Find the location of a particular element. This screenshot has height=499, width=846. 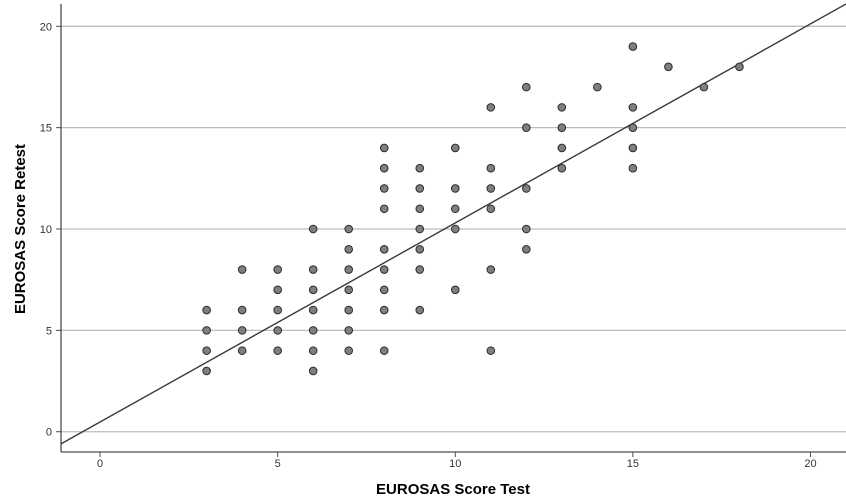

x-tick-label-10: 10 is located at coordinates (455, 464).